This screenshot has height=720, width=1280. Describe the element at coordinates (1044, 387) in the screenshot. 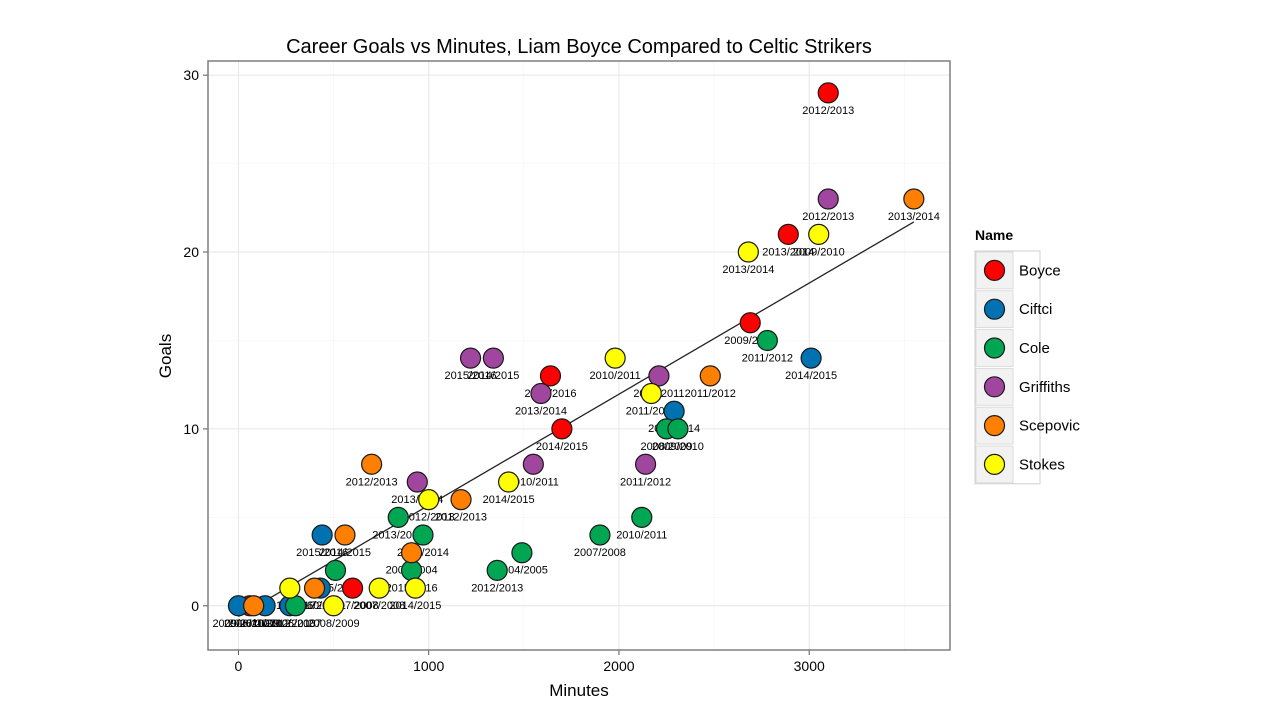

I see `legend-label: Griffiths` at that location.